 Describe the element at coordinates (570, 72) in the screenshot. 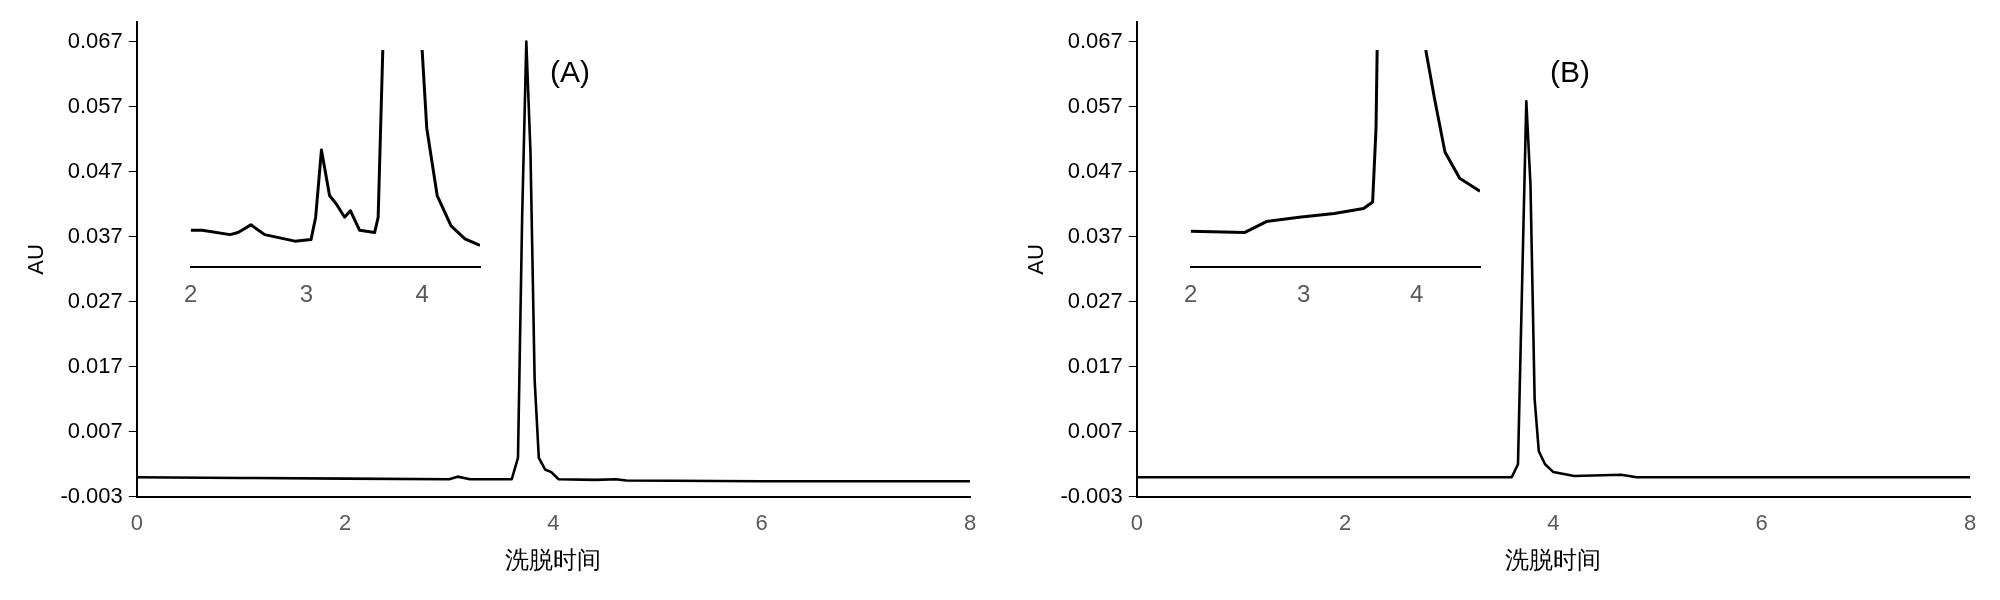

I see `text: (A)` at that location.